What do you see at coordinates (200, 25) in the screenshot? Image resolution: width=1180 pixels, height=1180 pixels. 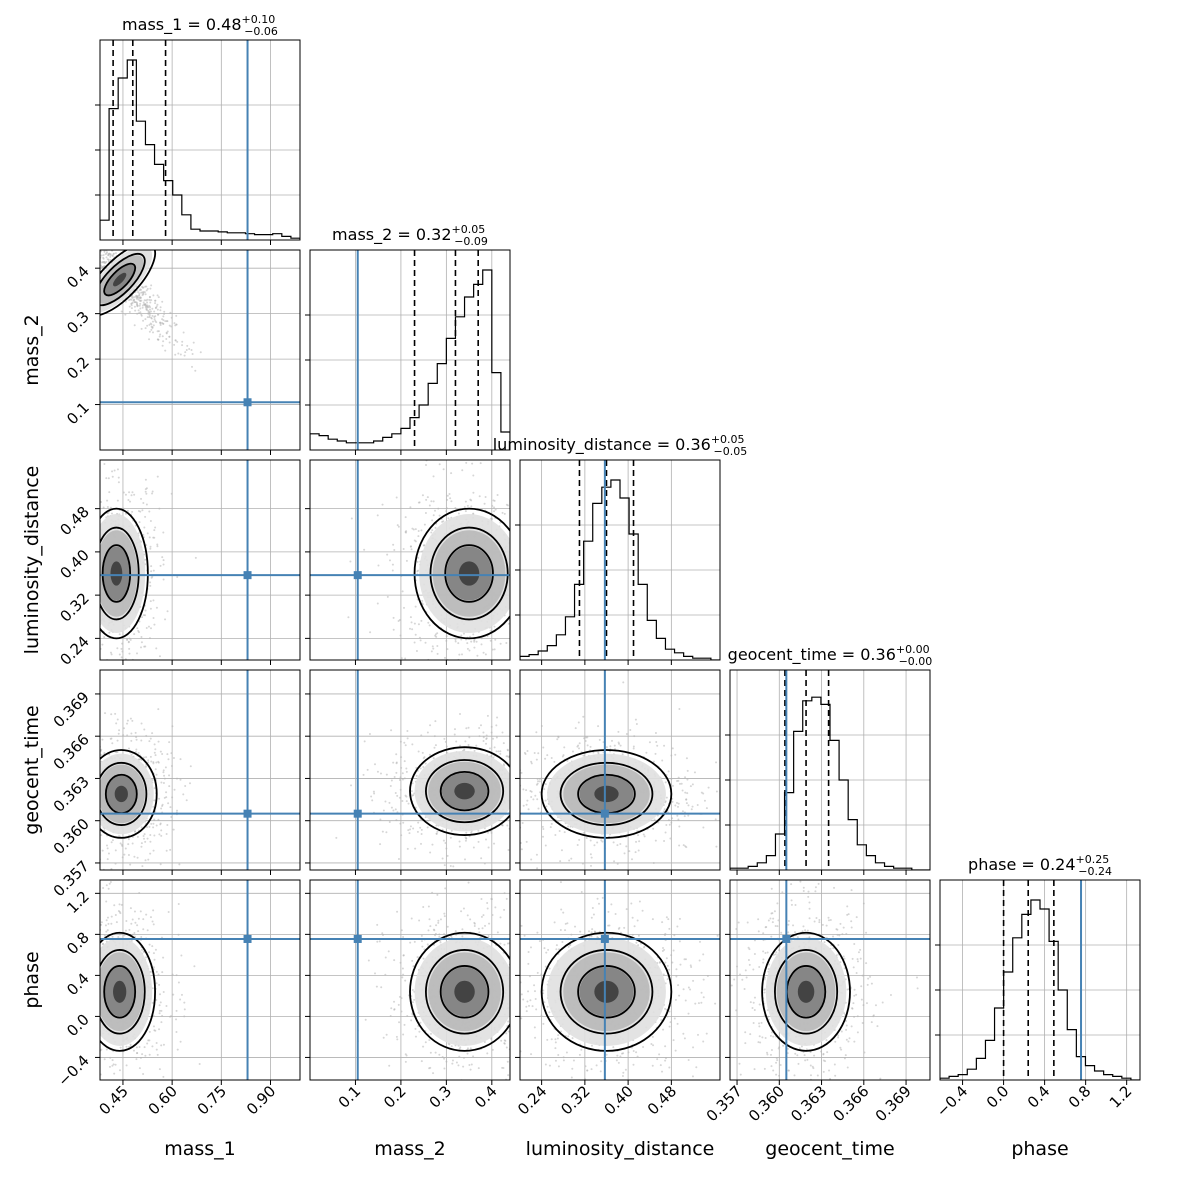 I see `panel-title-mass_1: mass_1 = 0.48+0.10 −0.06` at bounding box center [200, 25].